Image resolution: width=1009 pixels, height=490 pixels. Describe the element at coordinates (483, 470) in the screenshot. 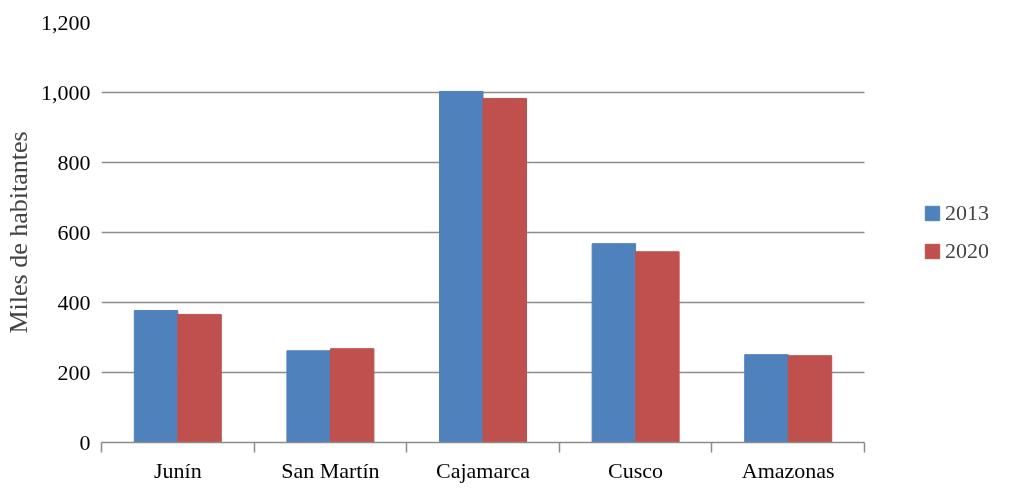

I see `x-tick-label: Cajamarca` at that location.